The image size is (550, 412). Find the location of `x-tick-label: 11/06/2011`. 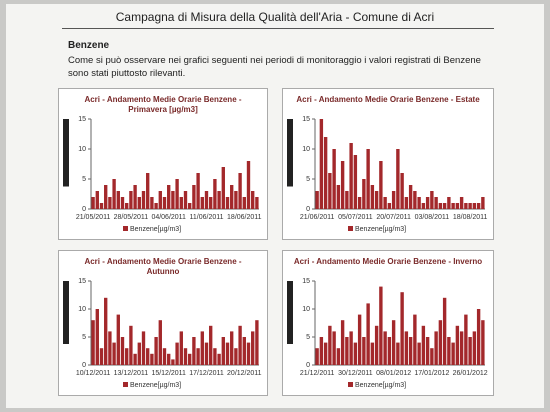

x-tick-label: 11/06/2011 is located at coordinates (207, 217).